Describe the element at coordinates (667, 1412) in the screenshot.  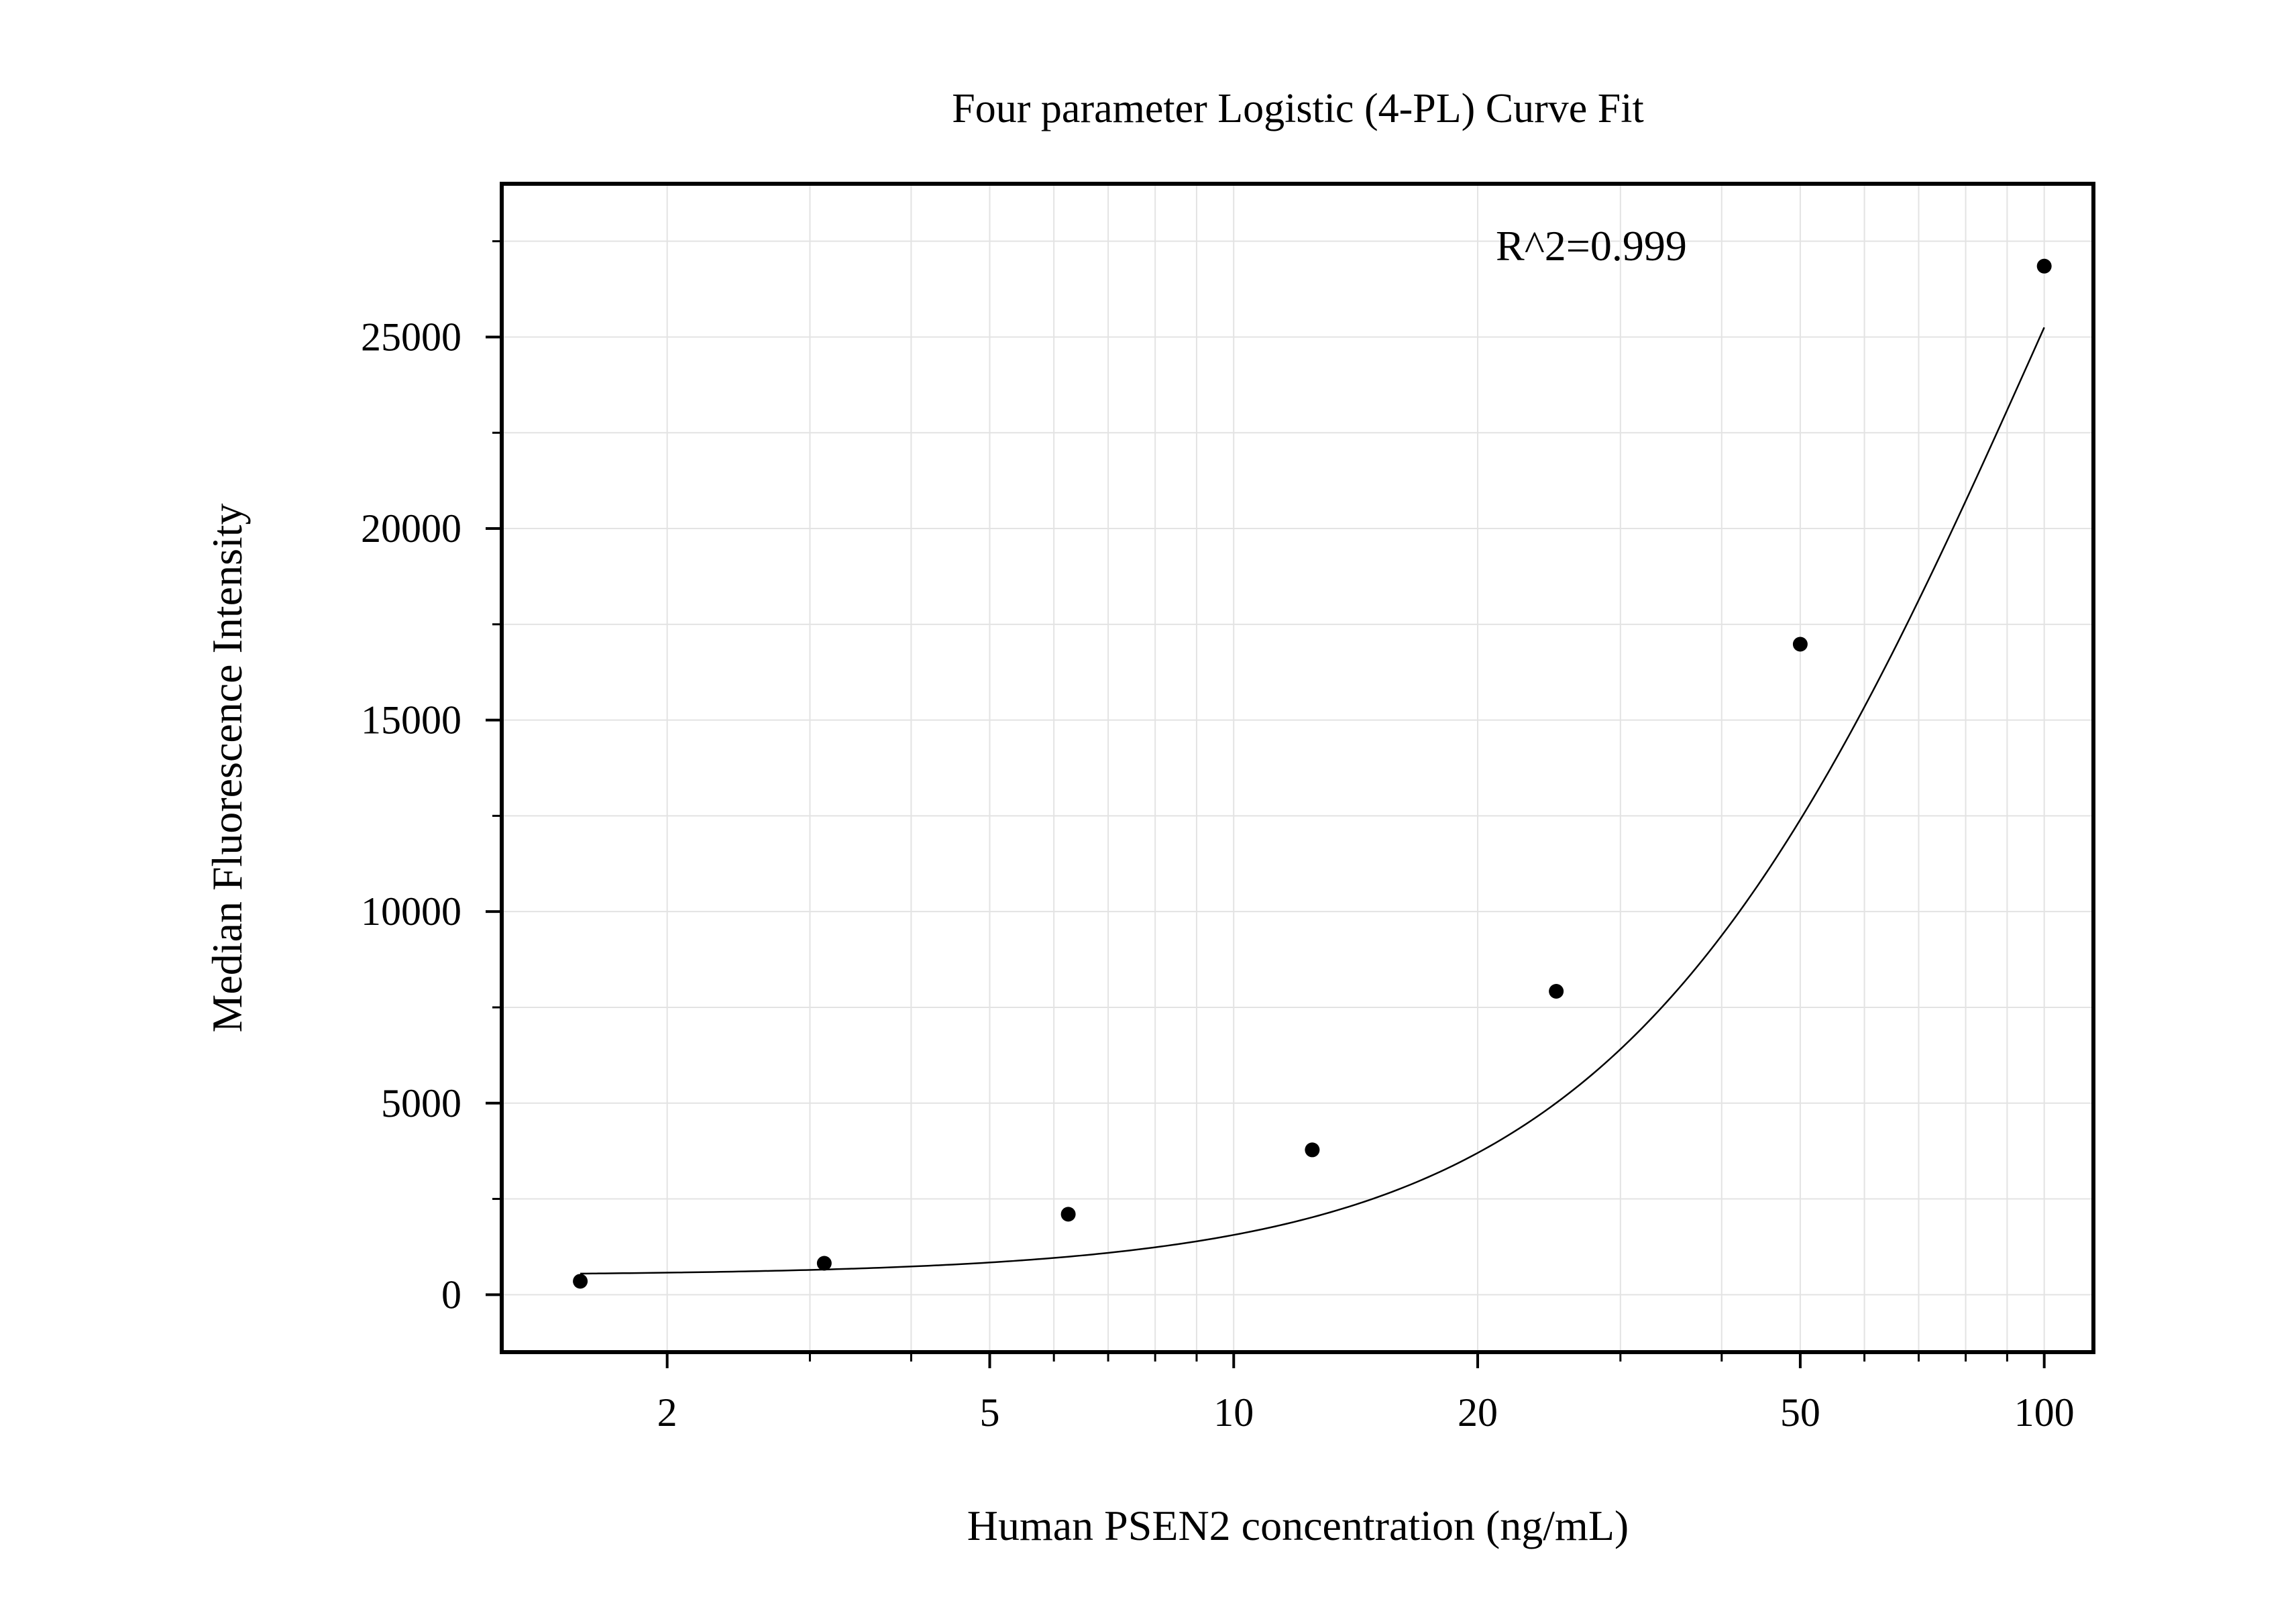
I see `x-tick-label: 2` at that location.